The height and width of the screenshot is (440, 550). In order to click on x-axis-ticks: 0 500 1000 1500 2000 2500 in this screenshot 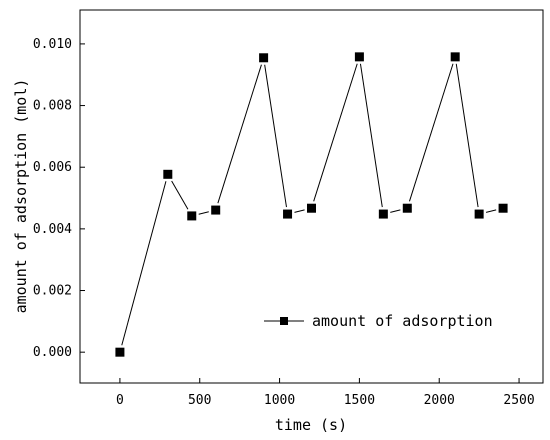, I will do `click(325, 393)`.